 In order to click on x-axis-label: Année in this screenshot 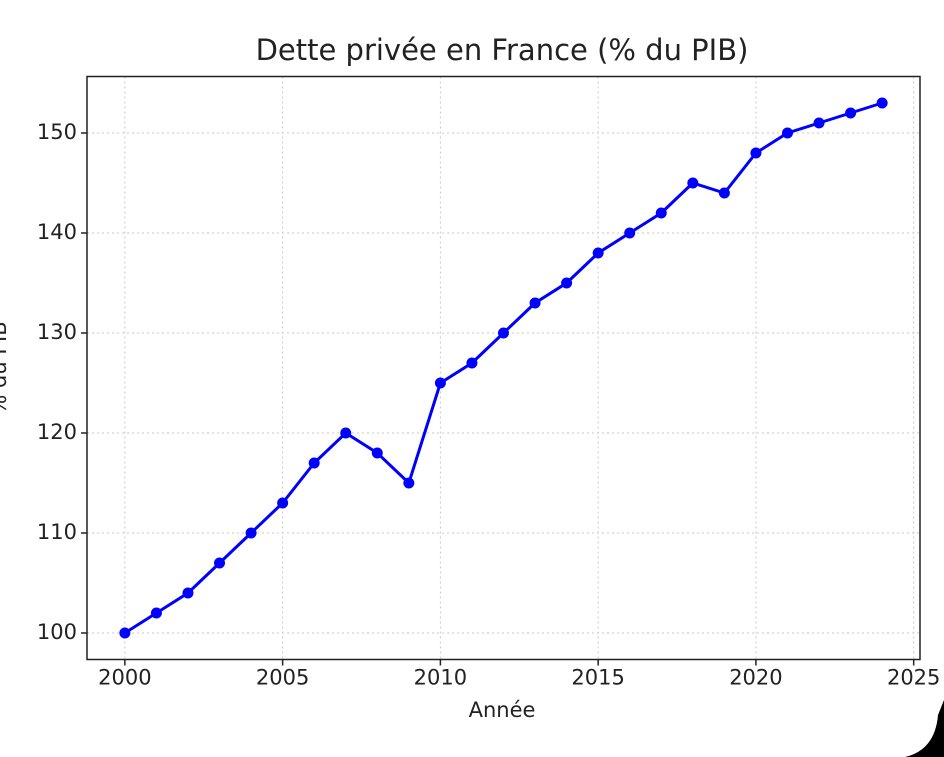, I will do `click(502, 710)`.